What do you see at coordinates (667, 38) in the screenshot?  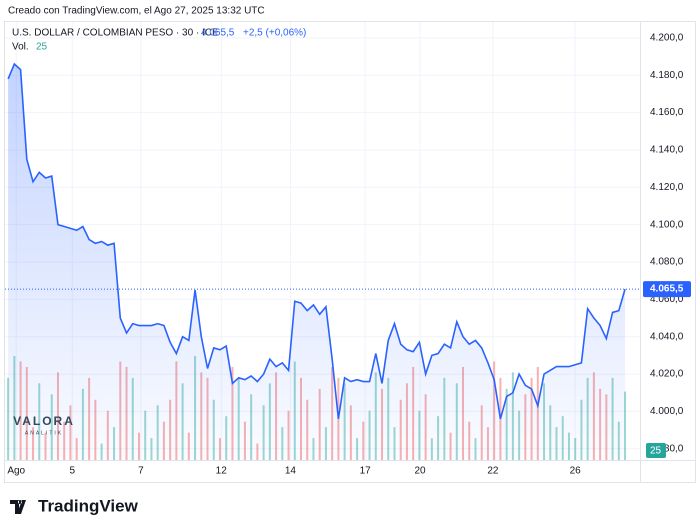 I see `y-tick-label: 4.200,0` at bounding box center [667, 38].